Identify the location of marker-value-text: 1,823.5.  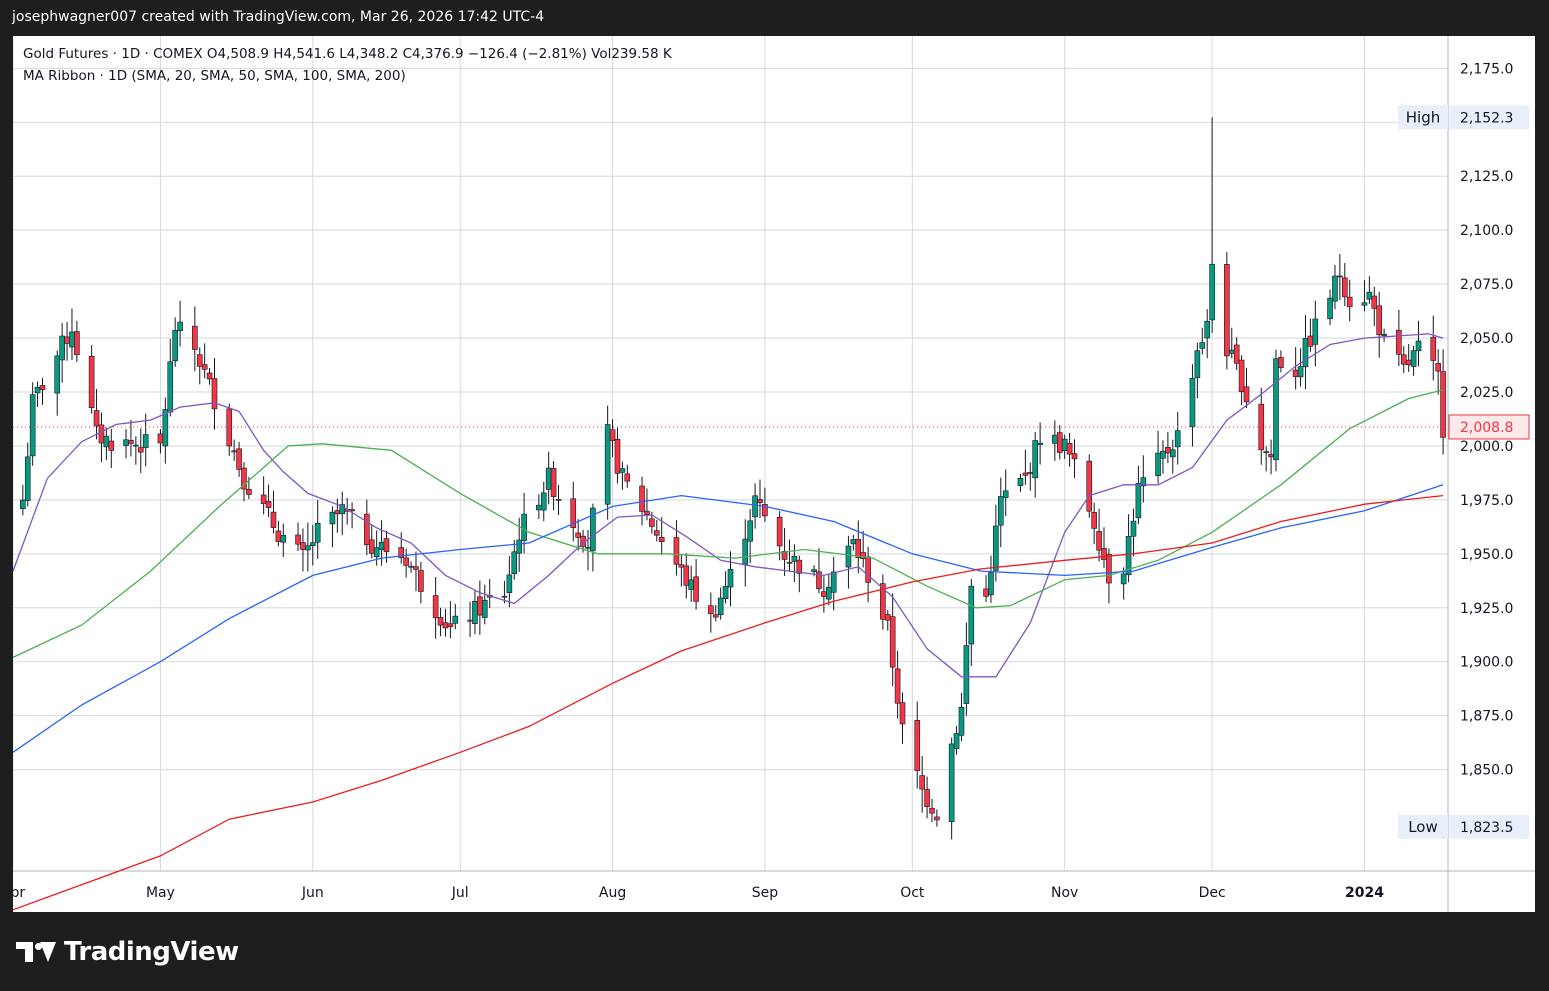
(1486, 828).